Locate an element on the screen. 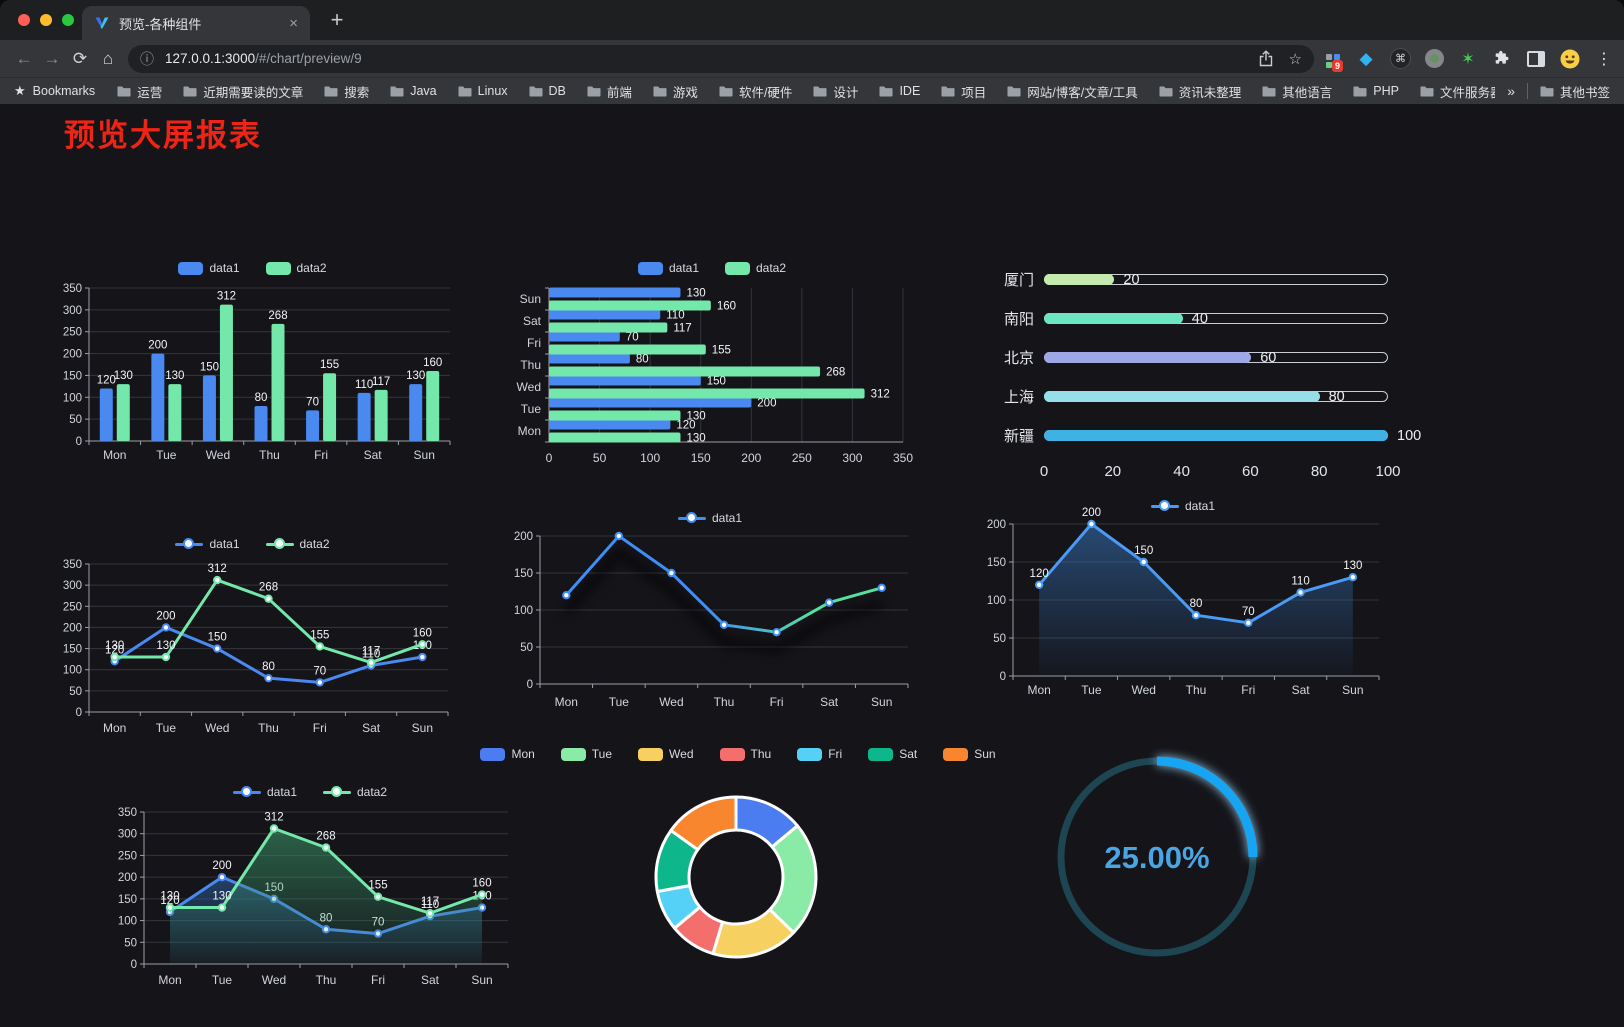  forward-button: → is located at coordinates (52, 58).